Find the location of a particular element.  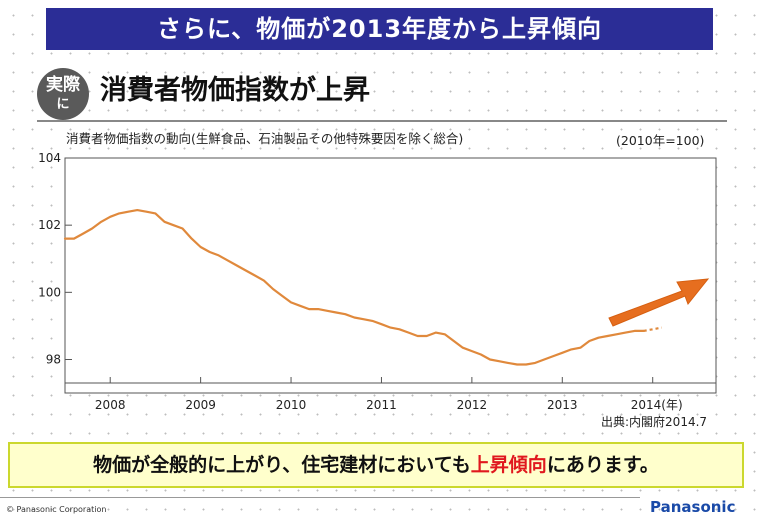

chart-base-note: (2010年=100) is located at coordinates (660, 140).